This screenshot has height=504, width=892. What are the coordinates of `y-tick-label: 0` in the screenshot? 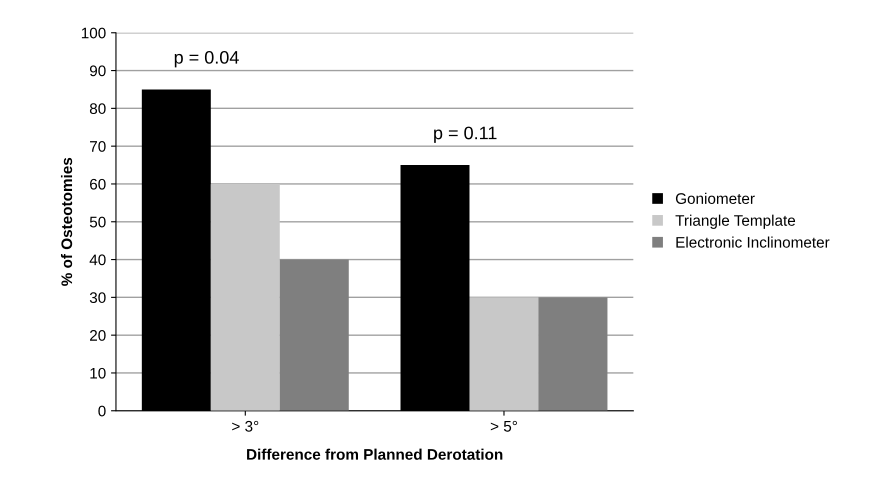 It's located at (102, 411).